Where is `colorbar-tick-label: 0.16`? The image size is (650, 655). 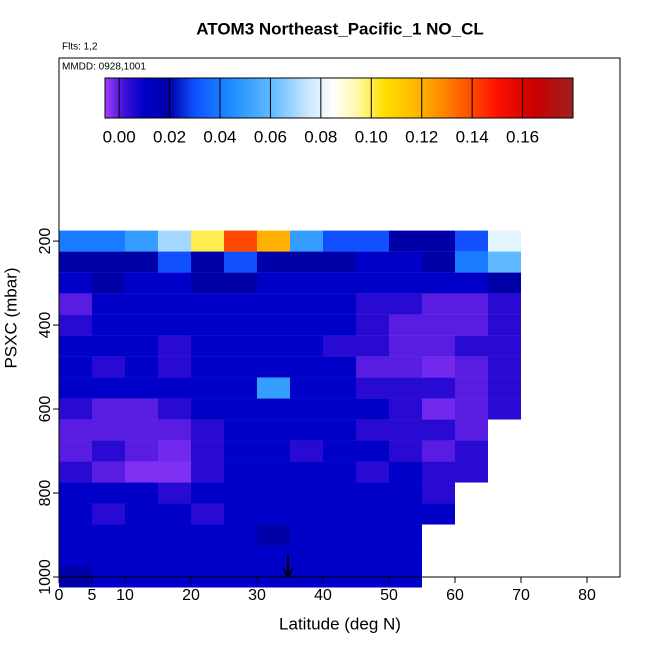 colorbar-tick-label: 0.16 is located at coordinates (522, 136).